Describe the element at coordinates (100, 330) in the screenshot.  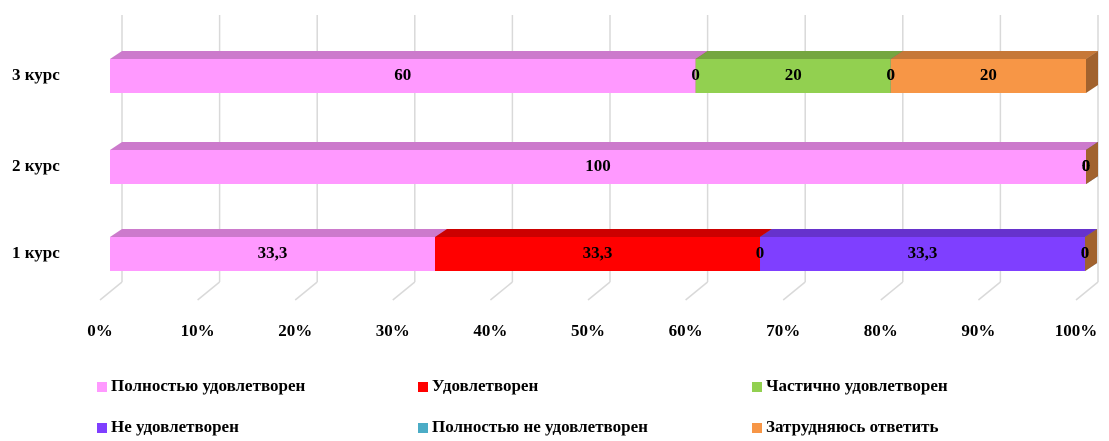
I see `x-tick-label: 0%` at that location.